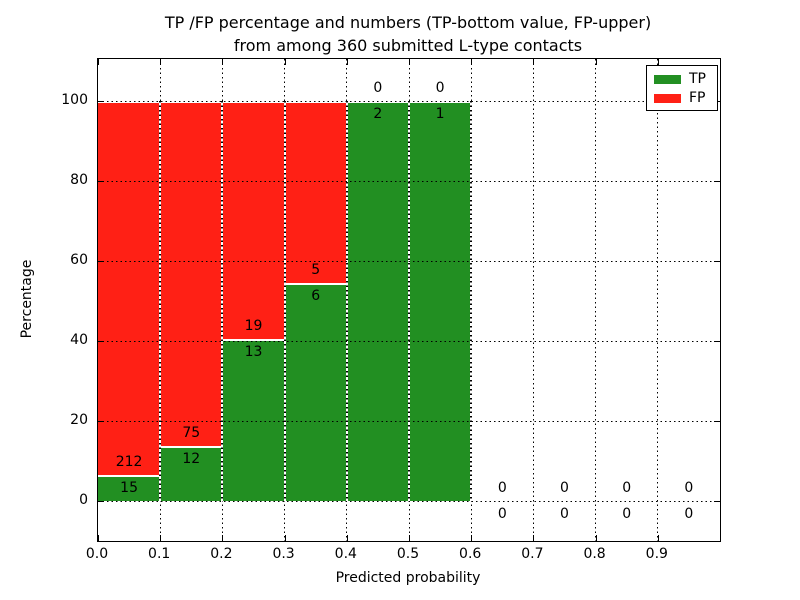 Image resolution: width=800 pixels, height=600 pixels. I want to click on x-tick-label: 0.6, so click(470, 554).